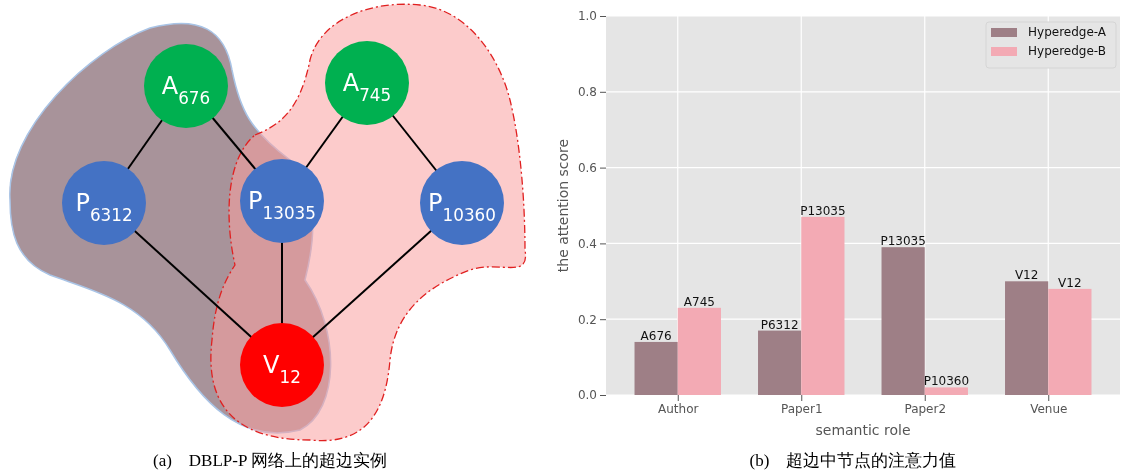 This screenshot has width=1131, height=475. What do you see at coordinates (853, 460) in the screenshot?
I see `text: (b) 超边中节点的注意力值` at bounding box center [853, 460].